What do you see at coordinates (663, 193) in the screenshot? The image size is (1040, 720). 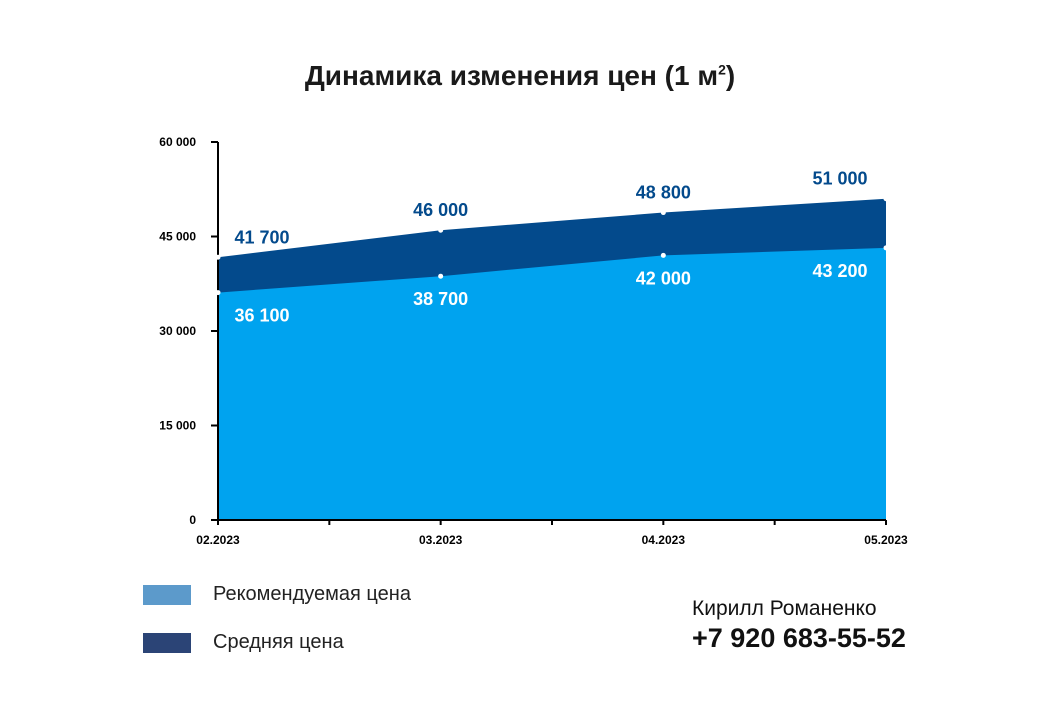 I see `data-label-average: 48 800` at bounding box center [663, 193].